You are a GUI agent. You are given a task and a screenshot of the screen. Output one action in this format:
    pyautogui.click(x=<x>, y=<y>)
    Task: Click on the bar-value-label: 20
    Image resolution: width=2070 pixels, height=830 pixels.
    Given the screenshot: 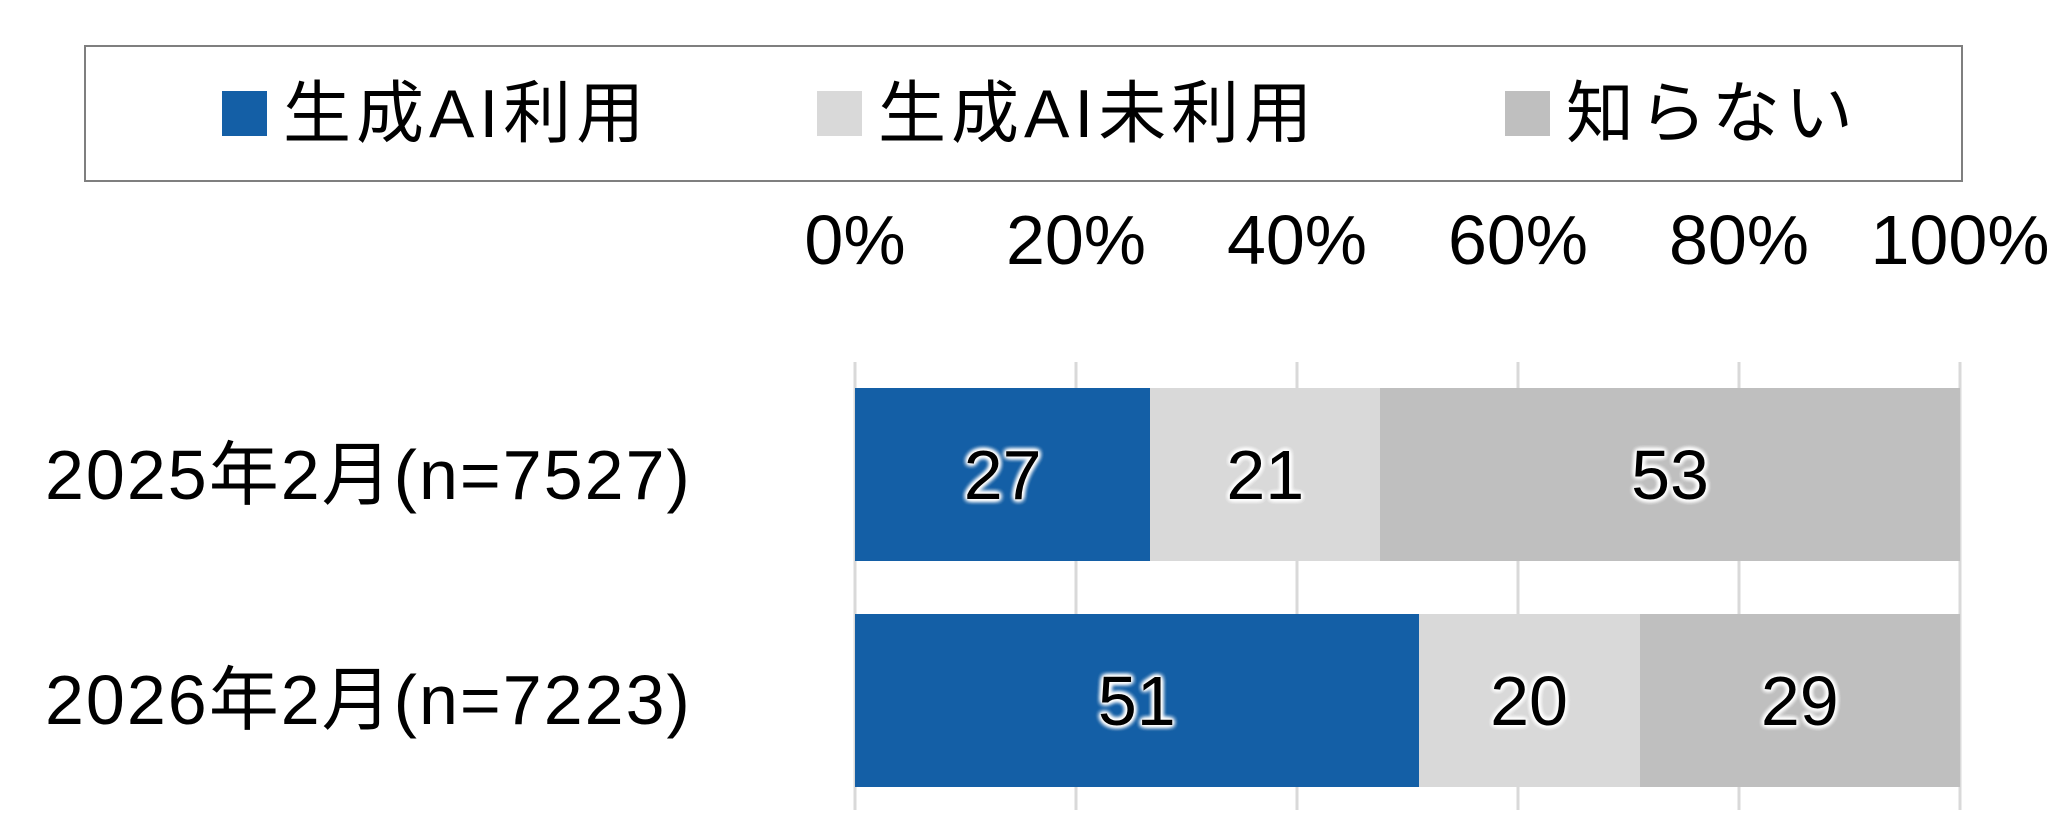 What is the action you would take?
    pyautogui.click(x=1529, y=700)
    